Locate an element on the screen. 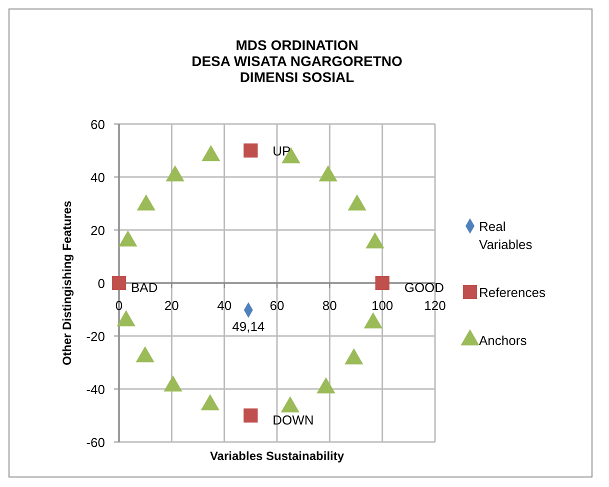  y-tick-label: 40 is located at coordinates (97, 177).